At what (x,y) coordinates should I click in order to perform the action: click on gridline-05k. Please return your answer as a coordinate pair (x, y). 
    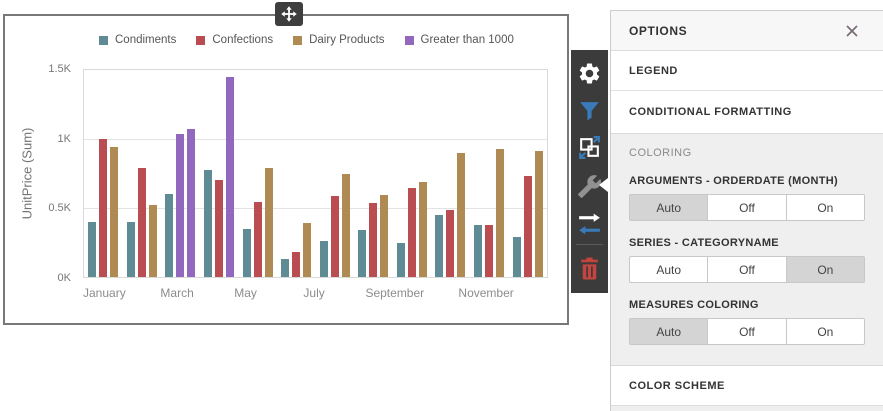
    Looking at the image, I should click on (315, 208).